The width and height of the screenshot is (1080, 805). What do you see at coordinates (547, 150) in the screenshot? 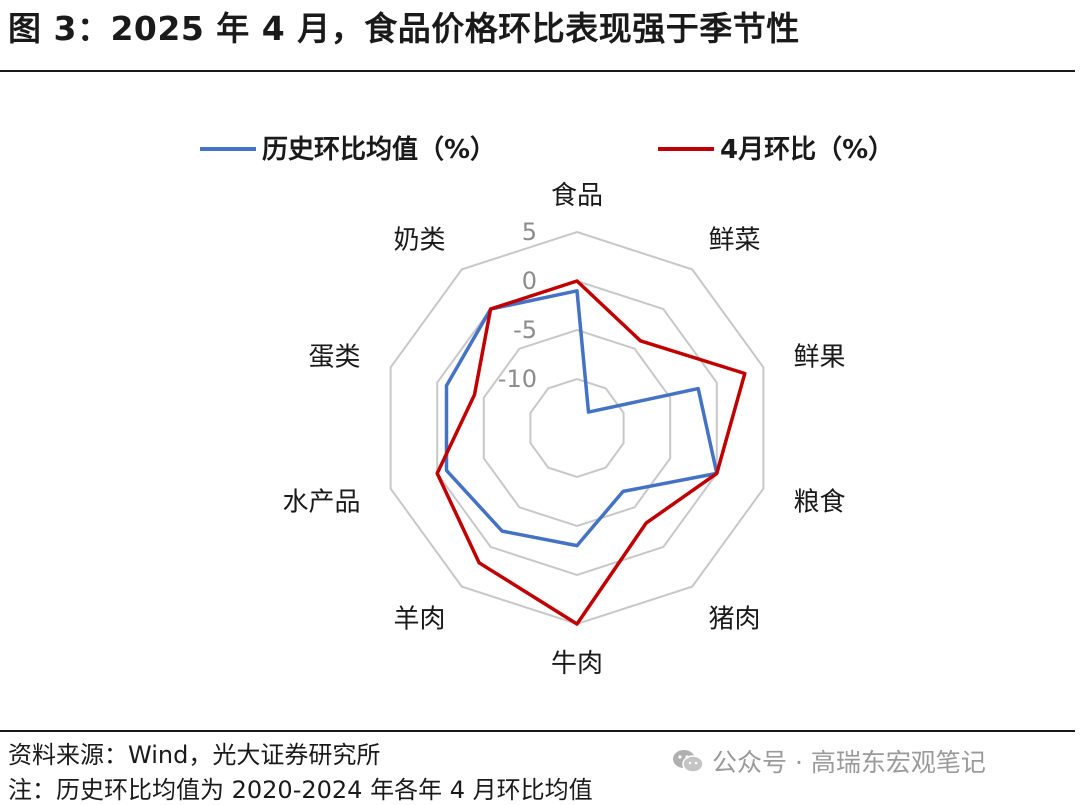
I see `chart-legend: 历史环比均值（%） 4月环比（%）` at bounding box center [547, 150].